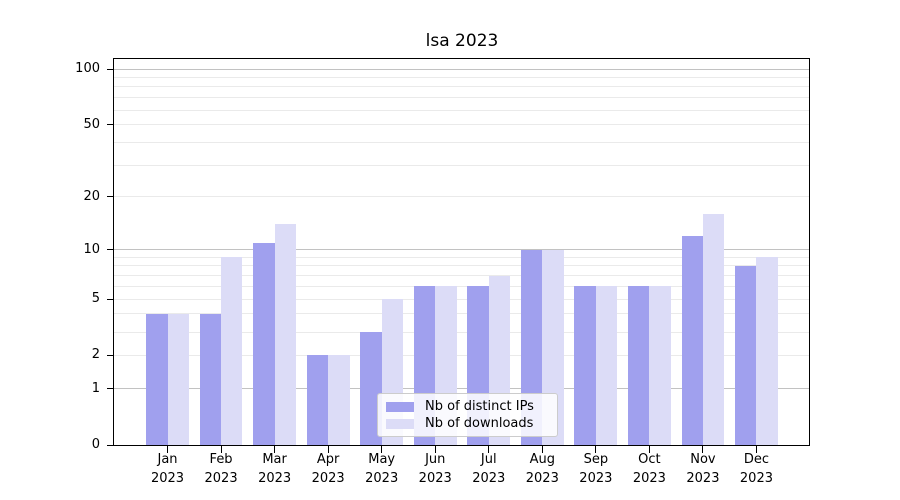 The width and height of the screenshot is (900, 500). What do you see at coordinates (462, 41) in the screenshot?
I see `chart-title: lsa 2023` at bounding box center [462, 41].